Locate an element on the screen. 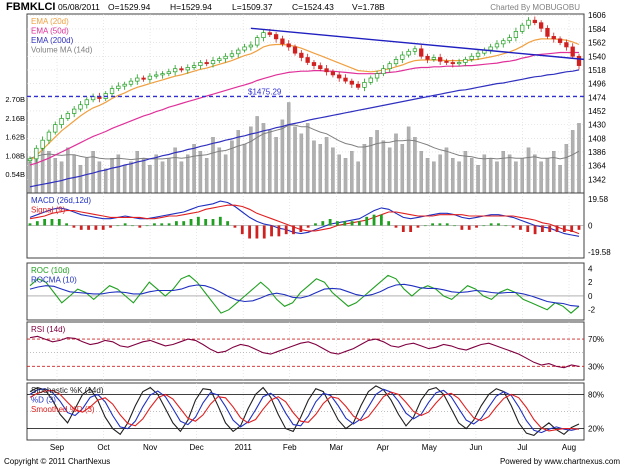  macd_panel-tick-label: -19.58 is located at coordinates (599, 252).